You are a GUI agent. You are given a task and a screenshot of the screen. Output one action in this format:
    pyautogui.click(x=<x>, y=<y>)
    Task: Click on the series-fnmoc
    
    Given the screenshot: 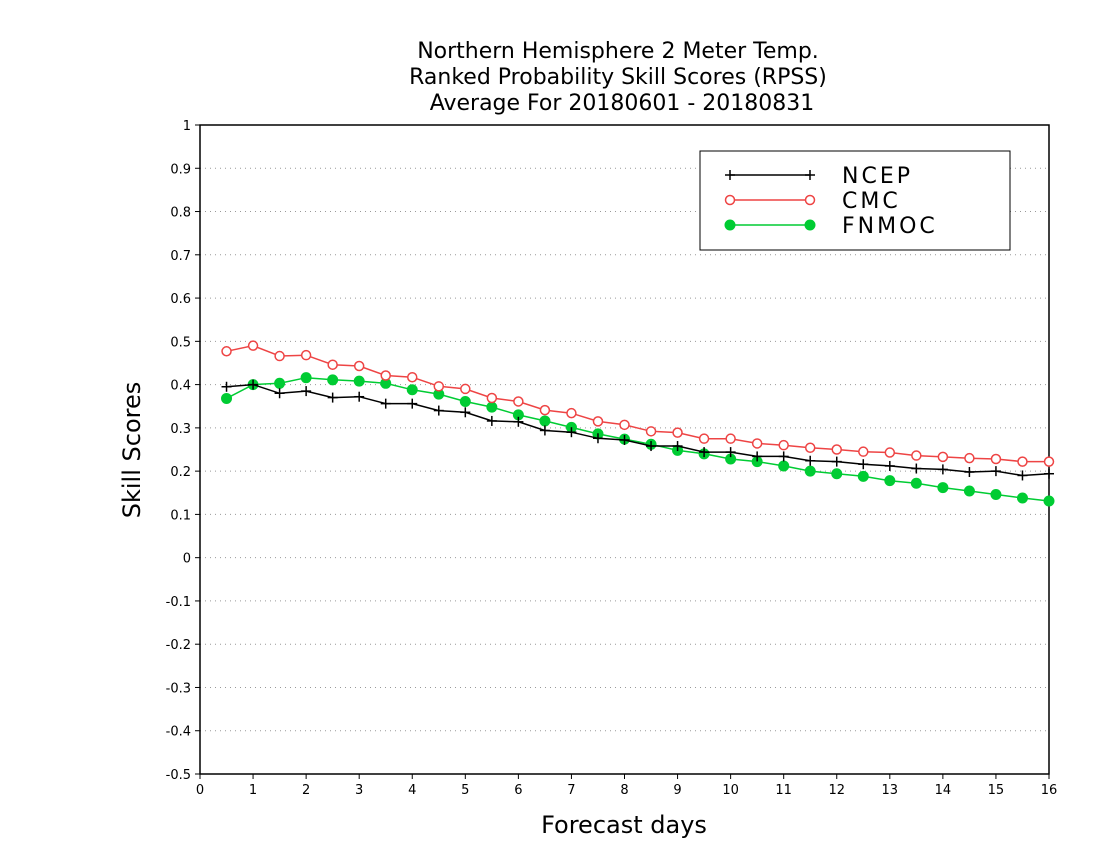 What is the action you would take?
    pyautogui.click(x=638, y=439)
    